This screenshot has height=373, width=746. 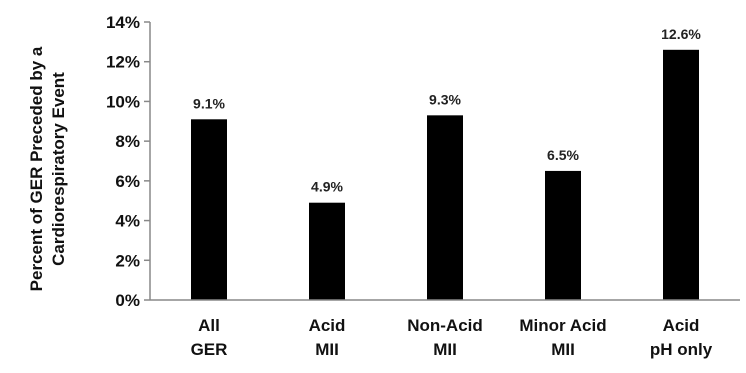 I want to click on x-category-label: Non-Acid, so click(x=445, y=325).